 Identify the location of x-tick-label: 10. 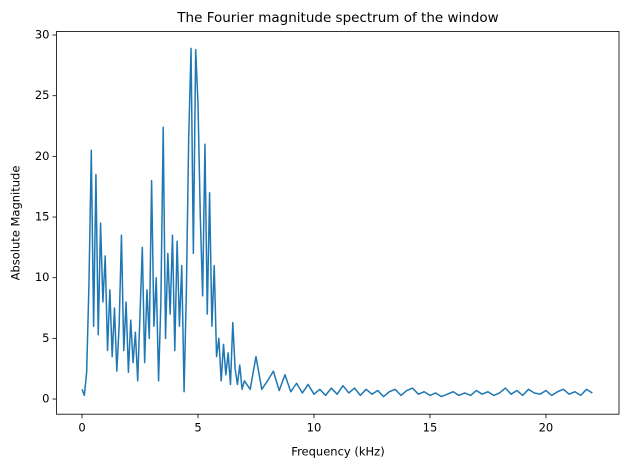
(314, 428).